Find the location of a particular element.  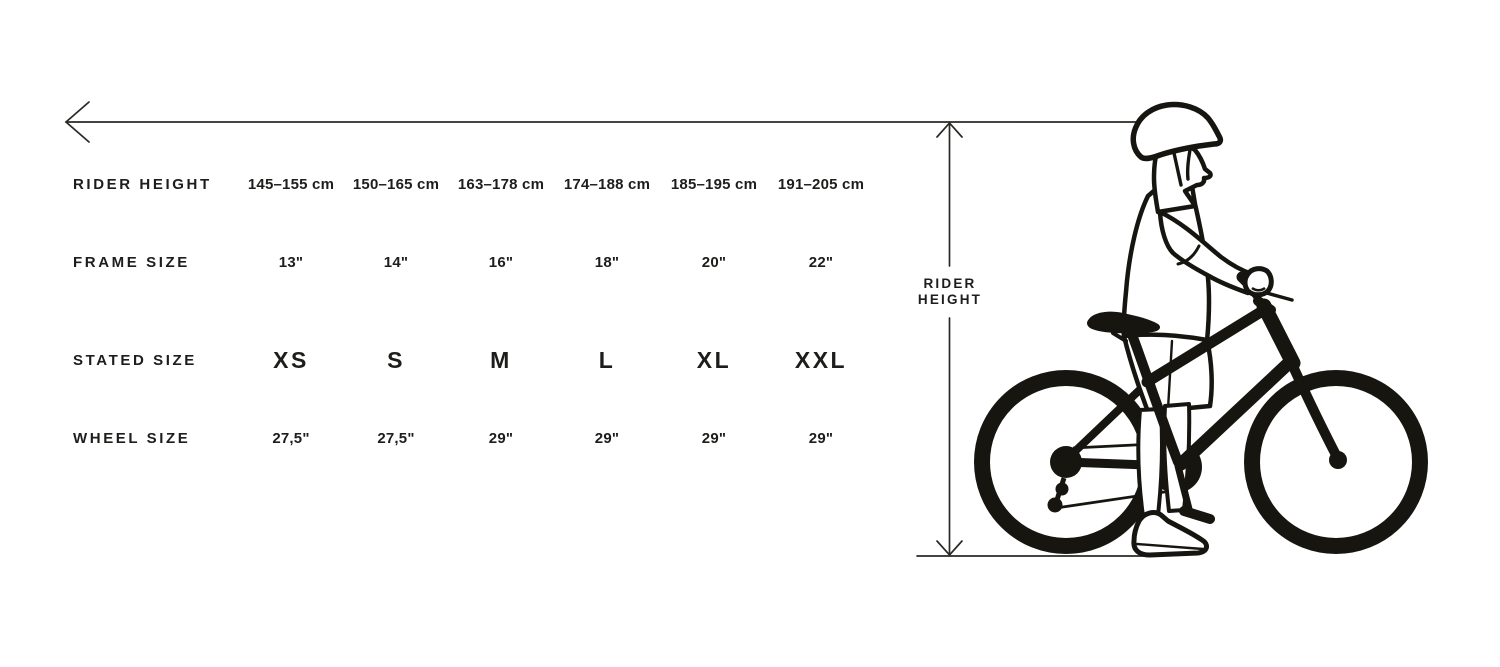

cell-wheel-size-col3: 29" is located at coordinates (501, 438).